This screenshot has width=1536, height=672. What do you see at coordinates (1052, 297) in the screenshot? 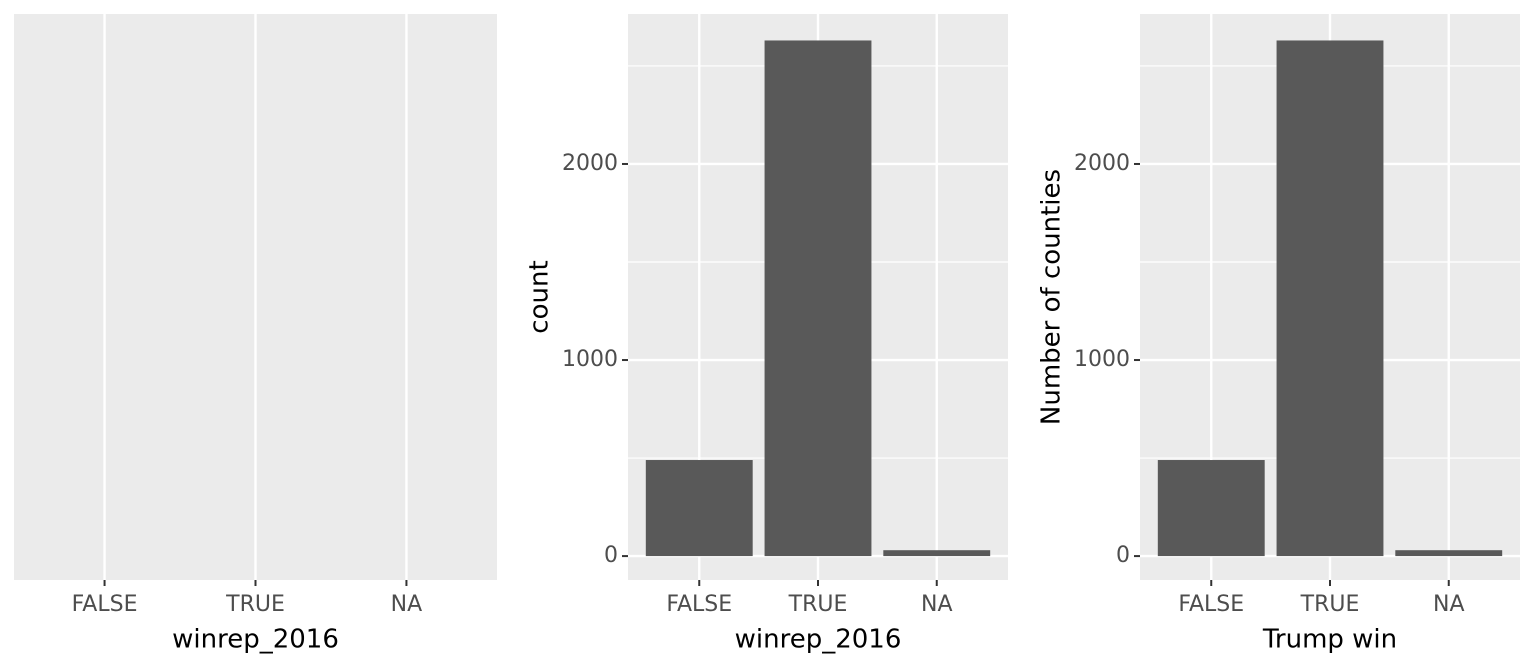
I see `y-axis-title: Number of counties` at bounding box center [1052, 297].